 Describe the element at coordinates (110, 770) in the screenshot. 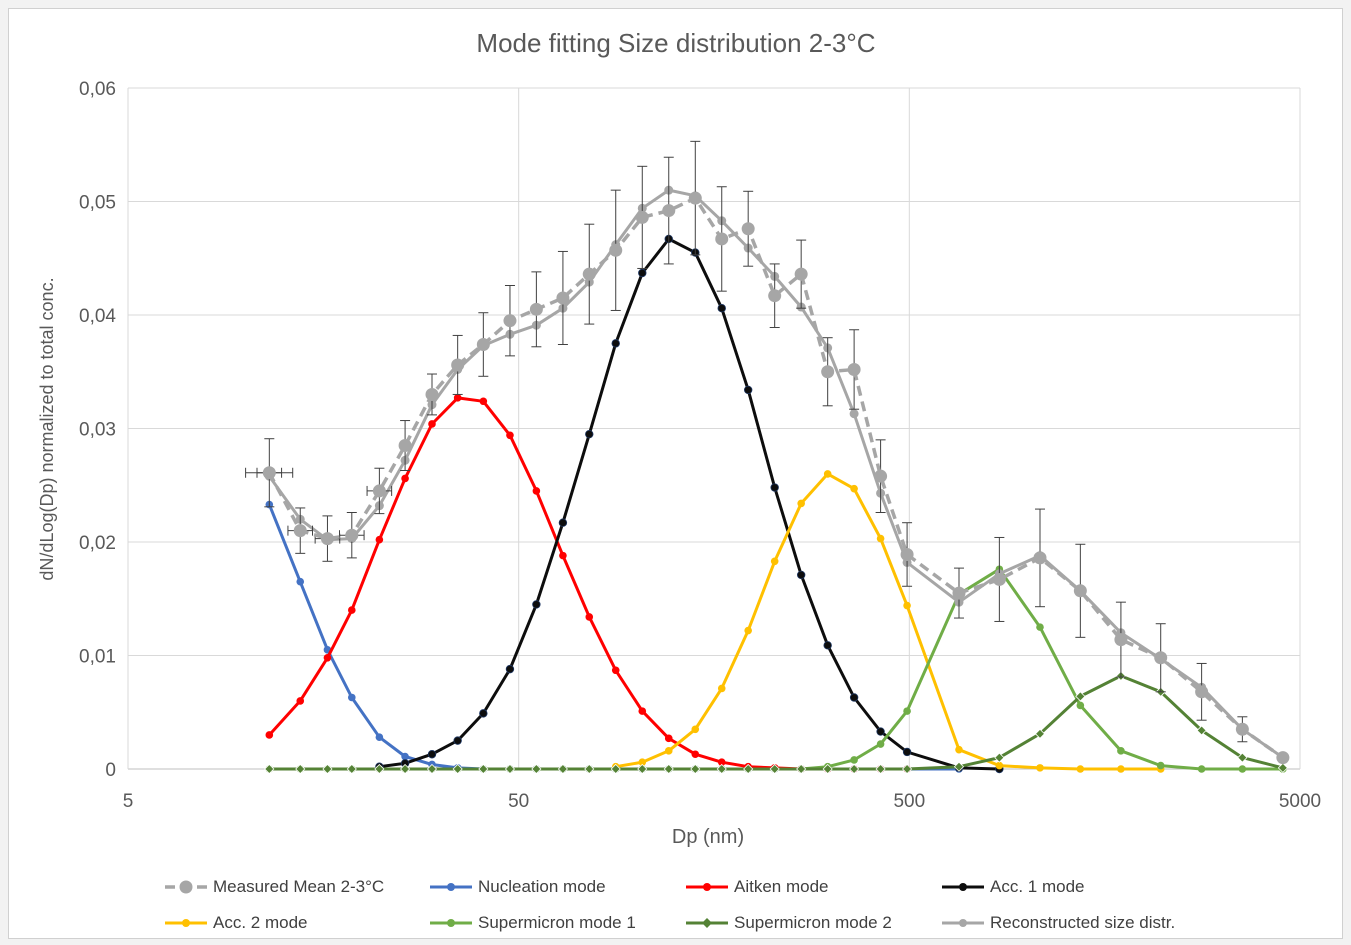

I see `y-tick-label: 0` at that location.